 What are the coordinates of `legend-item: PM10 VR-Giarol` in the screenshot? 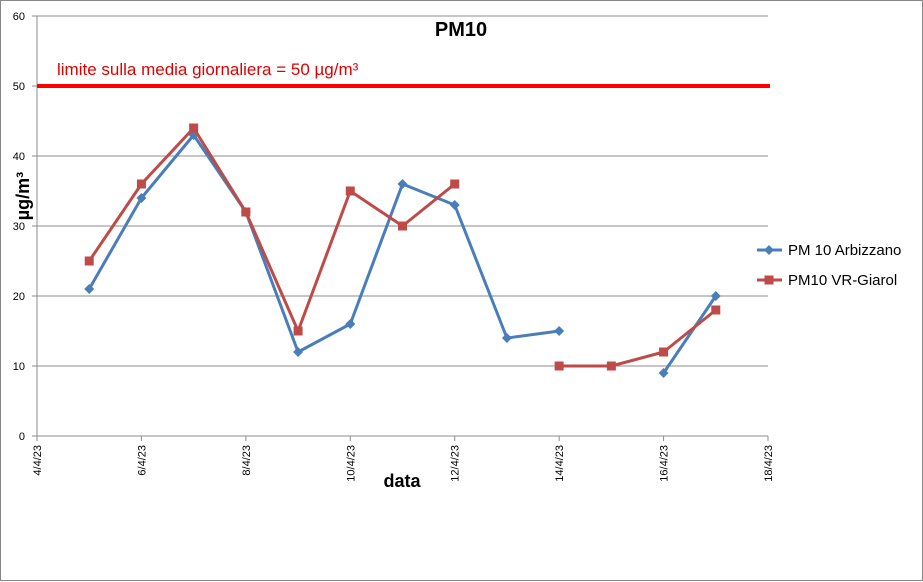 It's located at (827, 280).